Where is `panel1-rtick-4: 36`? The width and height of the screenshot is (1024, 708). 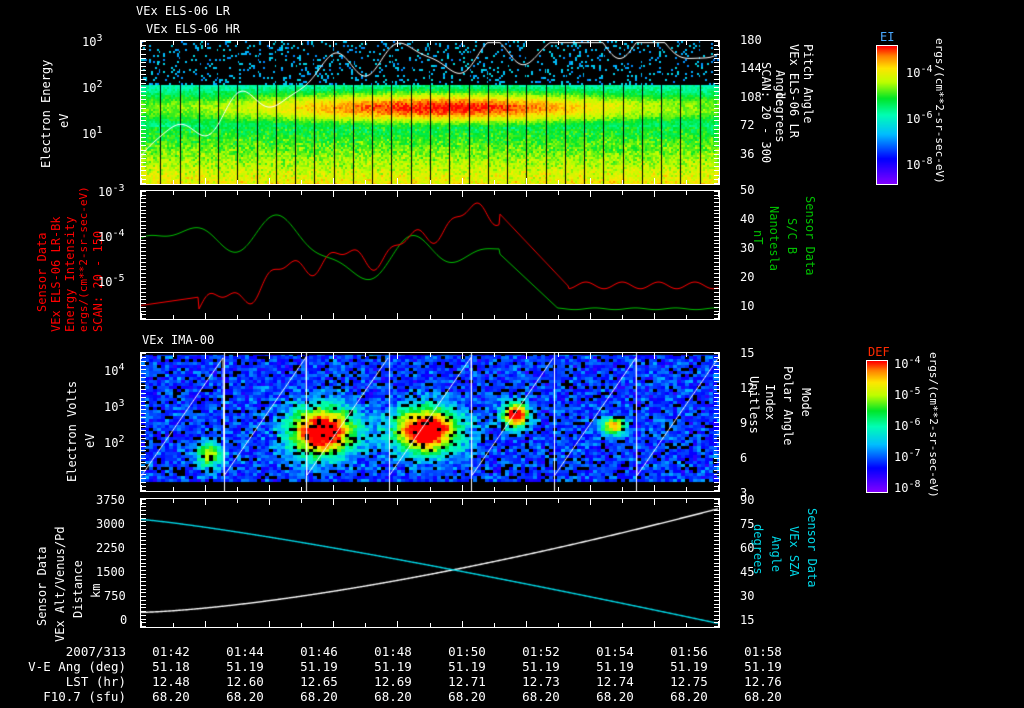
panel1-rtick-4: 36 is located at coordinates (747, 154).